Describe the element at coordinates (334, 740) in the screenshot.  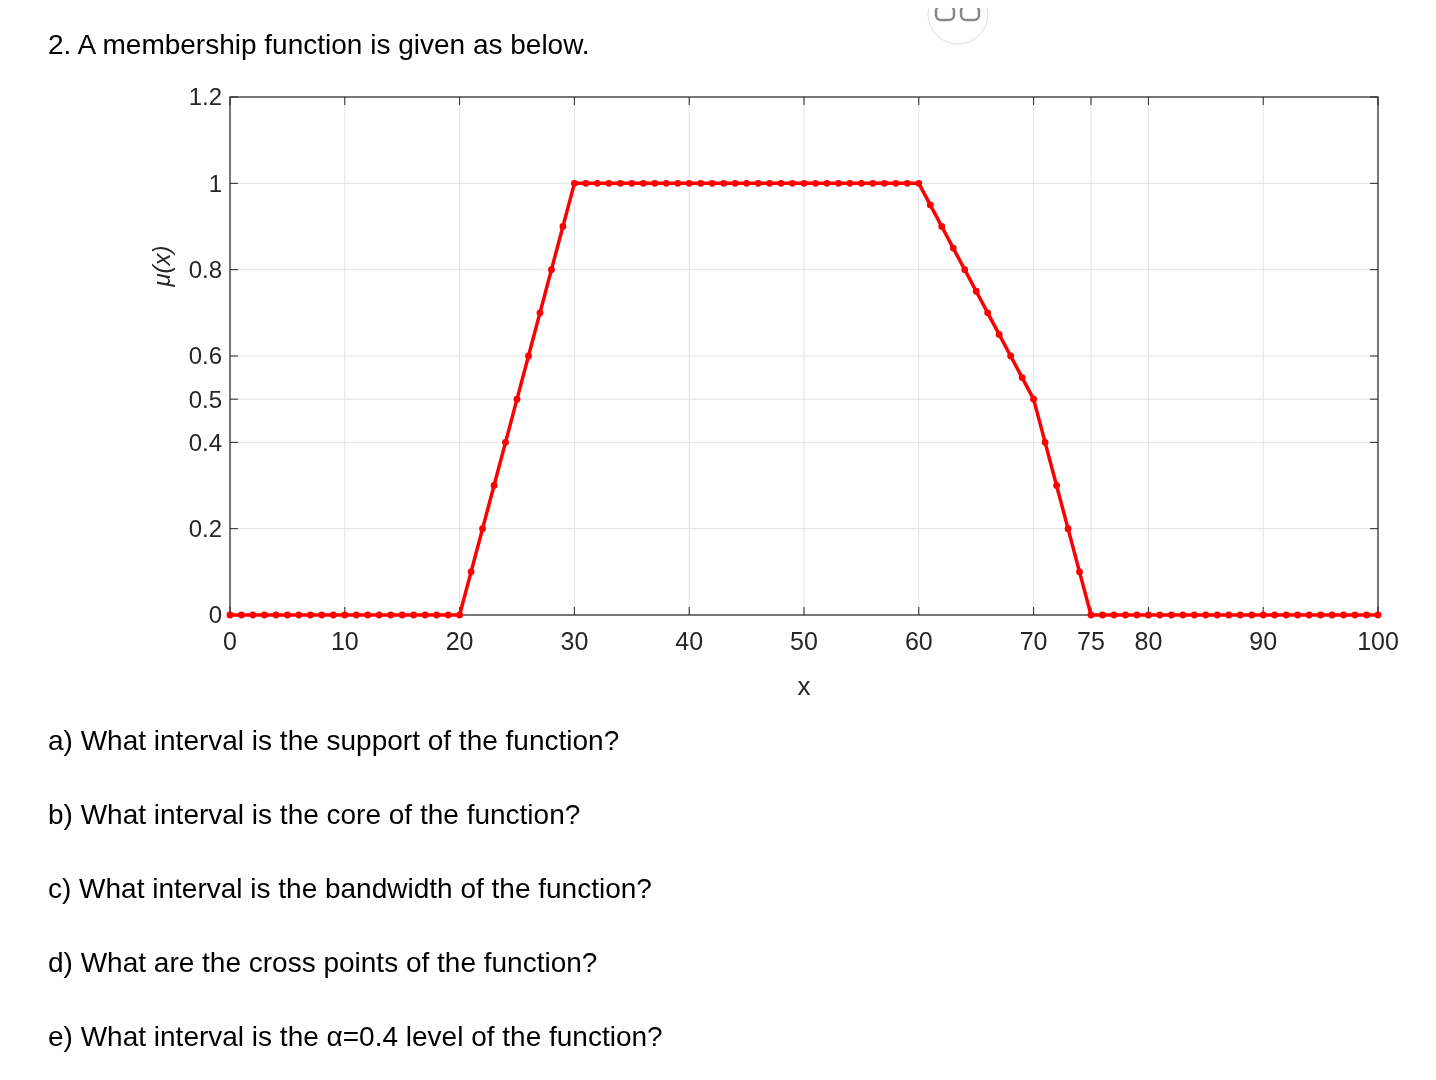
I see `text: a) What interval is the support of the function?` at that location.